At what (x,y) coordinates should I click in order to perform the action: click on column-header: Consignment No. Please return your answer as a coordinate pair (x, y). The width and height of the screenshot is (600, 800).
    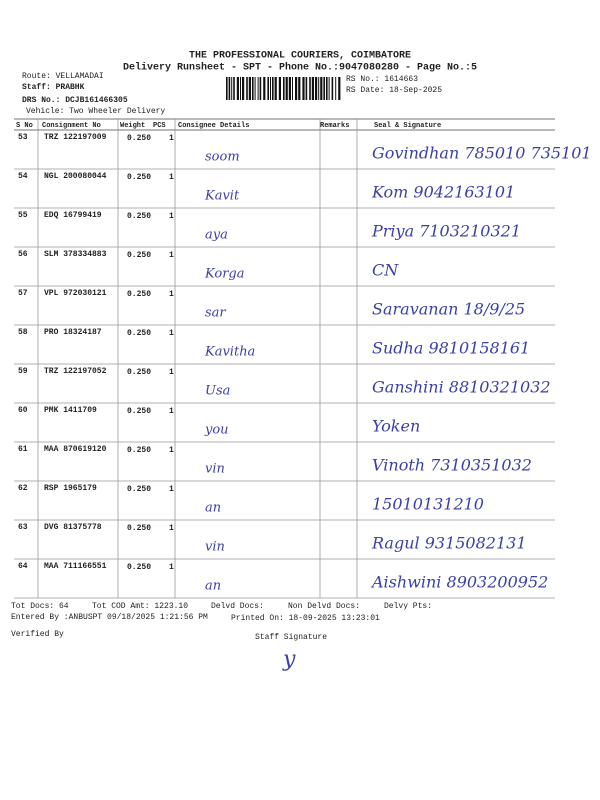
    Looking at the image, I should click on (71, 126).